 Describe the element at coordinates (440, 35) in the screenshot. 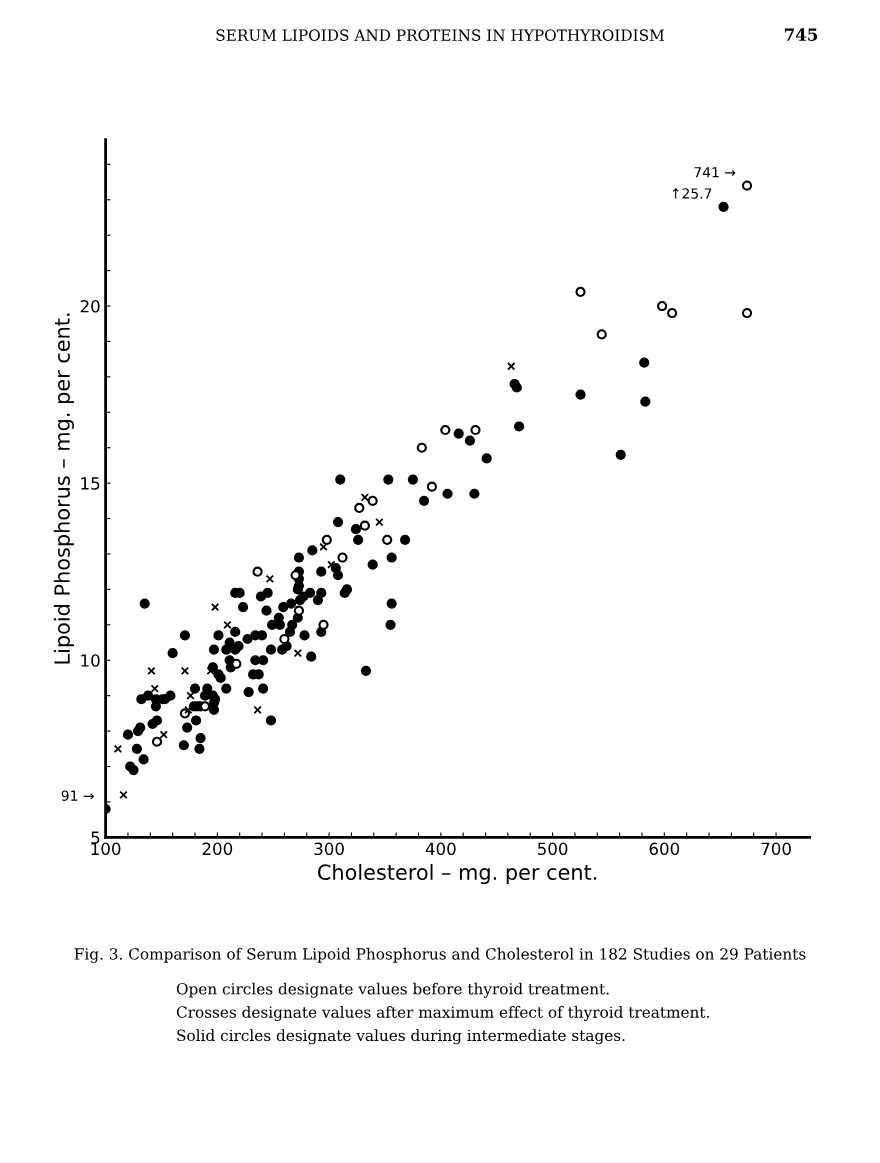

I see `text: SERUM LIPOIDS AND PROTEINS IN HYPOTHYROIDISM` at that location.